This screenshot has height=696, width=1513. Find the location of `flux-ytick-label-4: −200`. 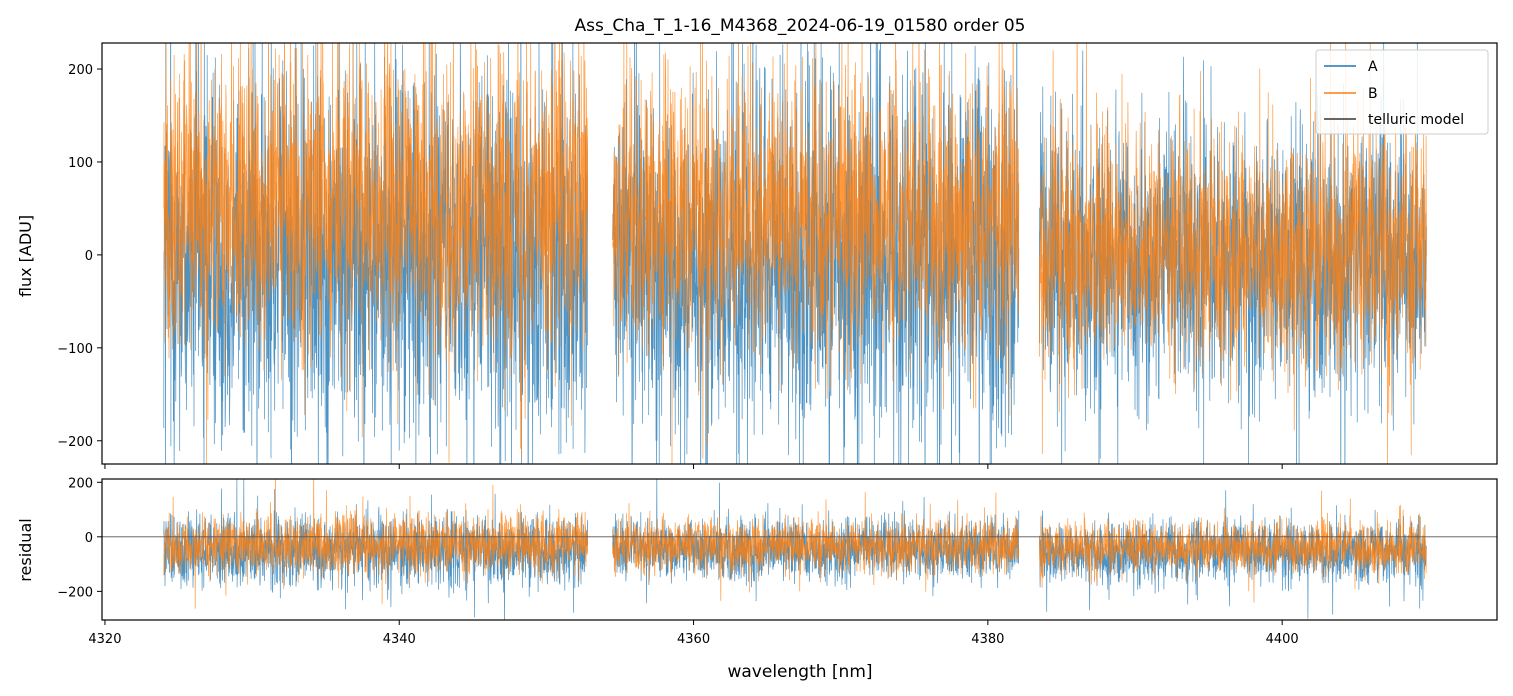

flux-ytick-label-4: −200 is located at coordinates (75, 442).